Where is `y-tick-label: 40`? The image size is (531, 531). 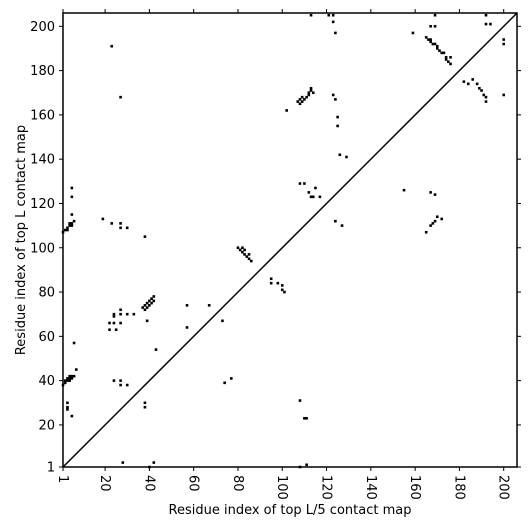 y-tick-label: 40 is located at coordinates (46, 381).